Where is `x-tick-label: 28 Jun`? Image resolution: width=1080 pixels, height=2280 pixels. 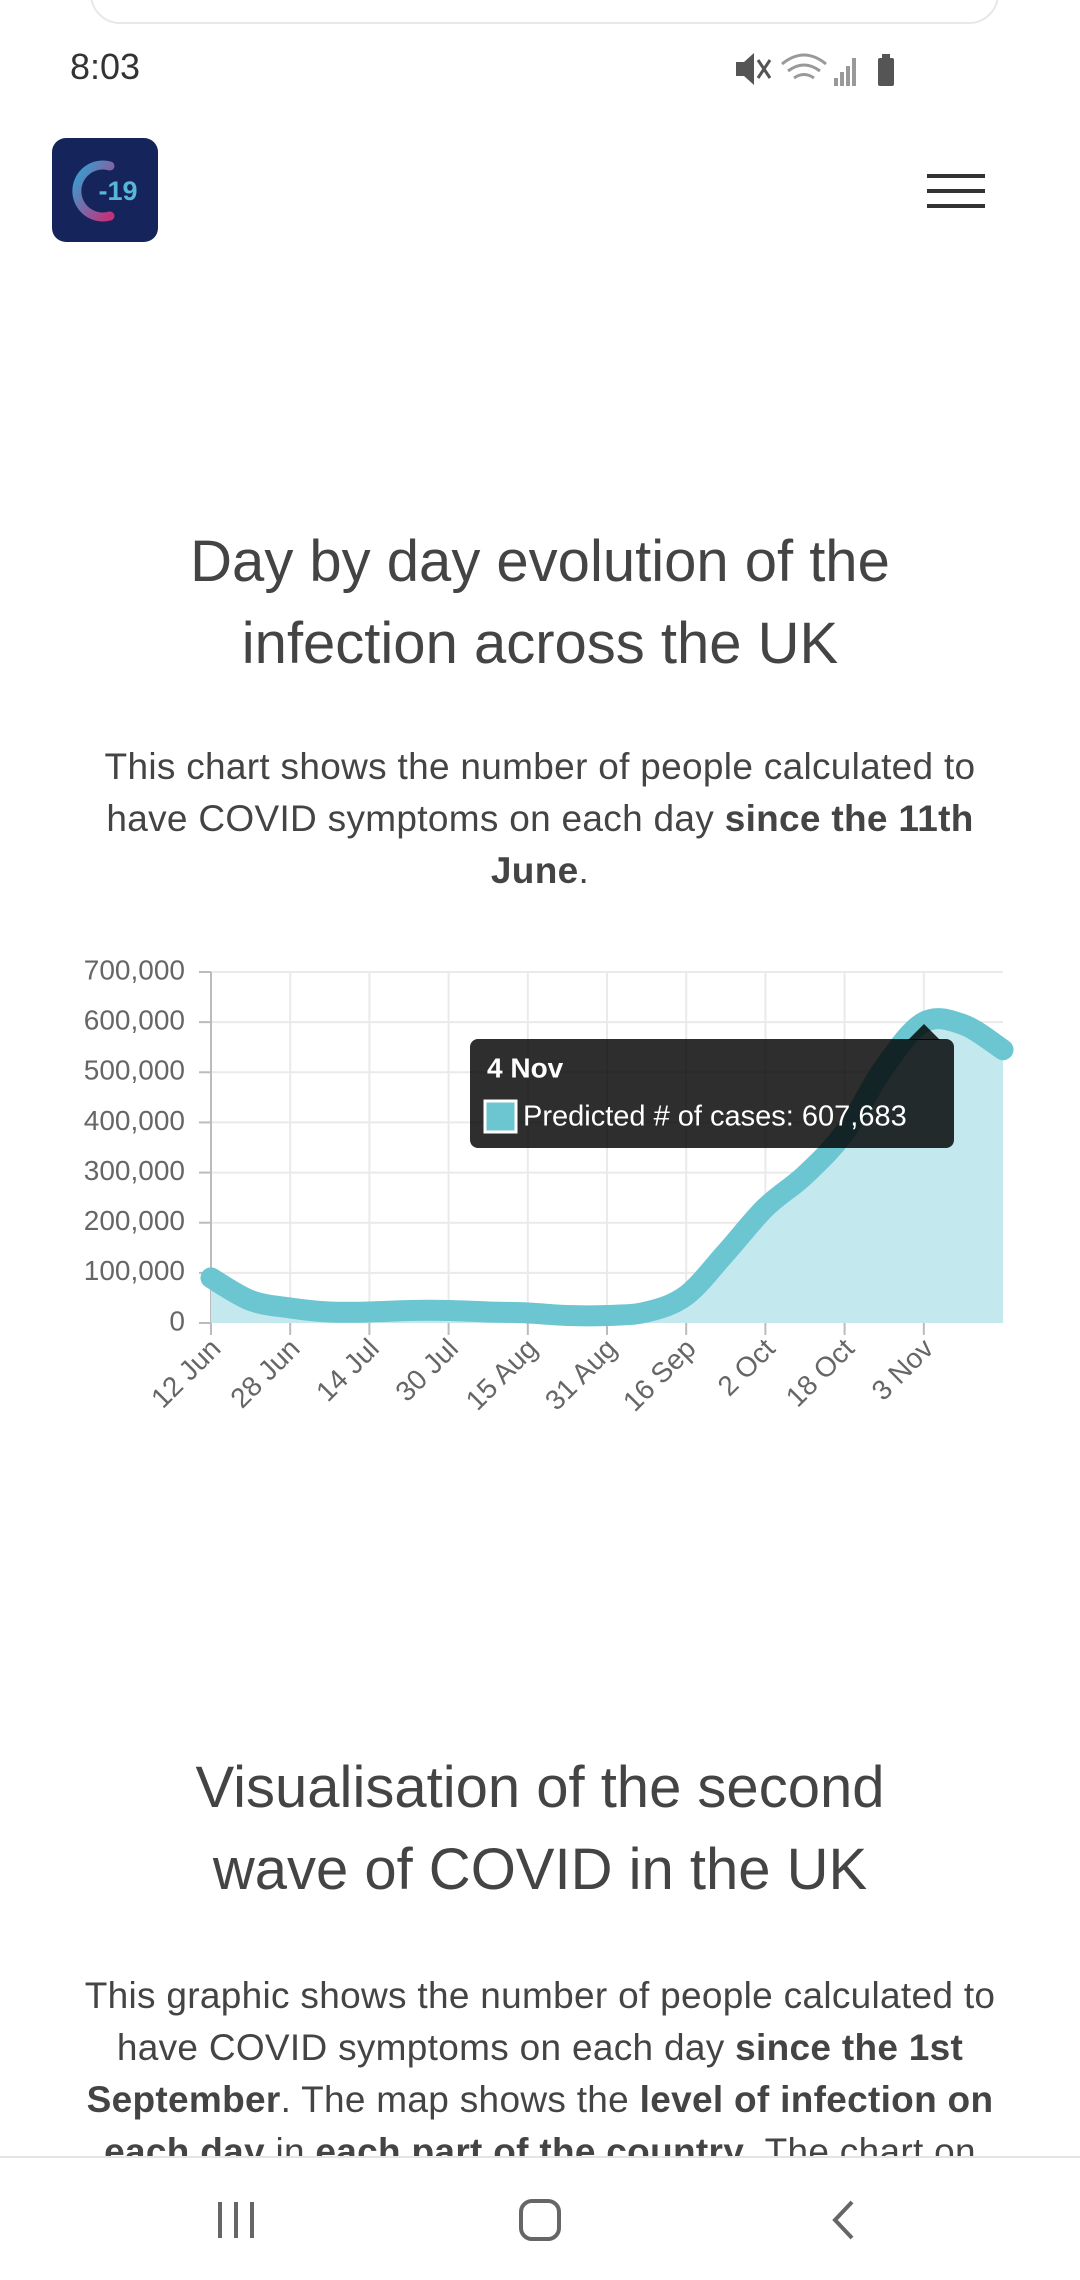
x-tick-label: 28 Jun is located at coordinates (264, 1373).